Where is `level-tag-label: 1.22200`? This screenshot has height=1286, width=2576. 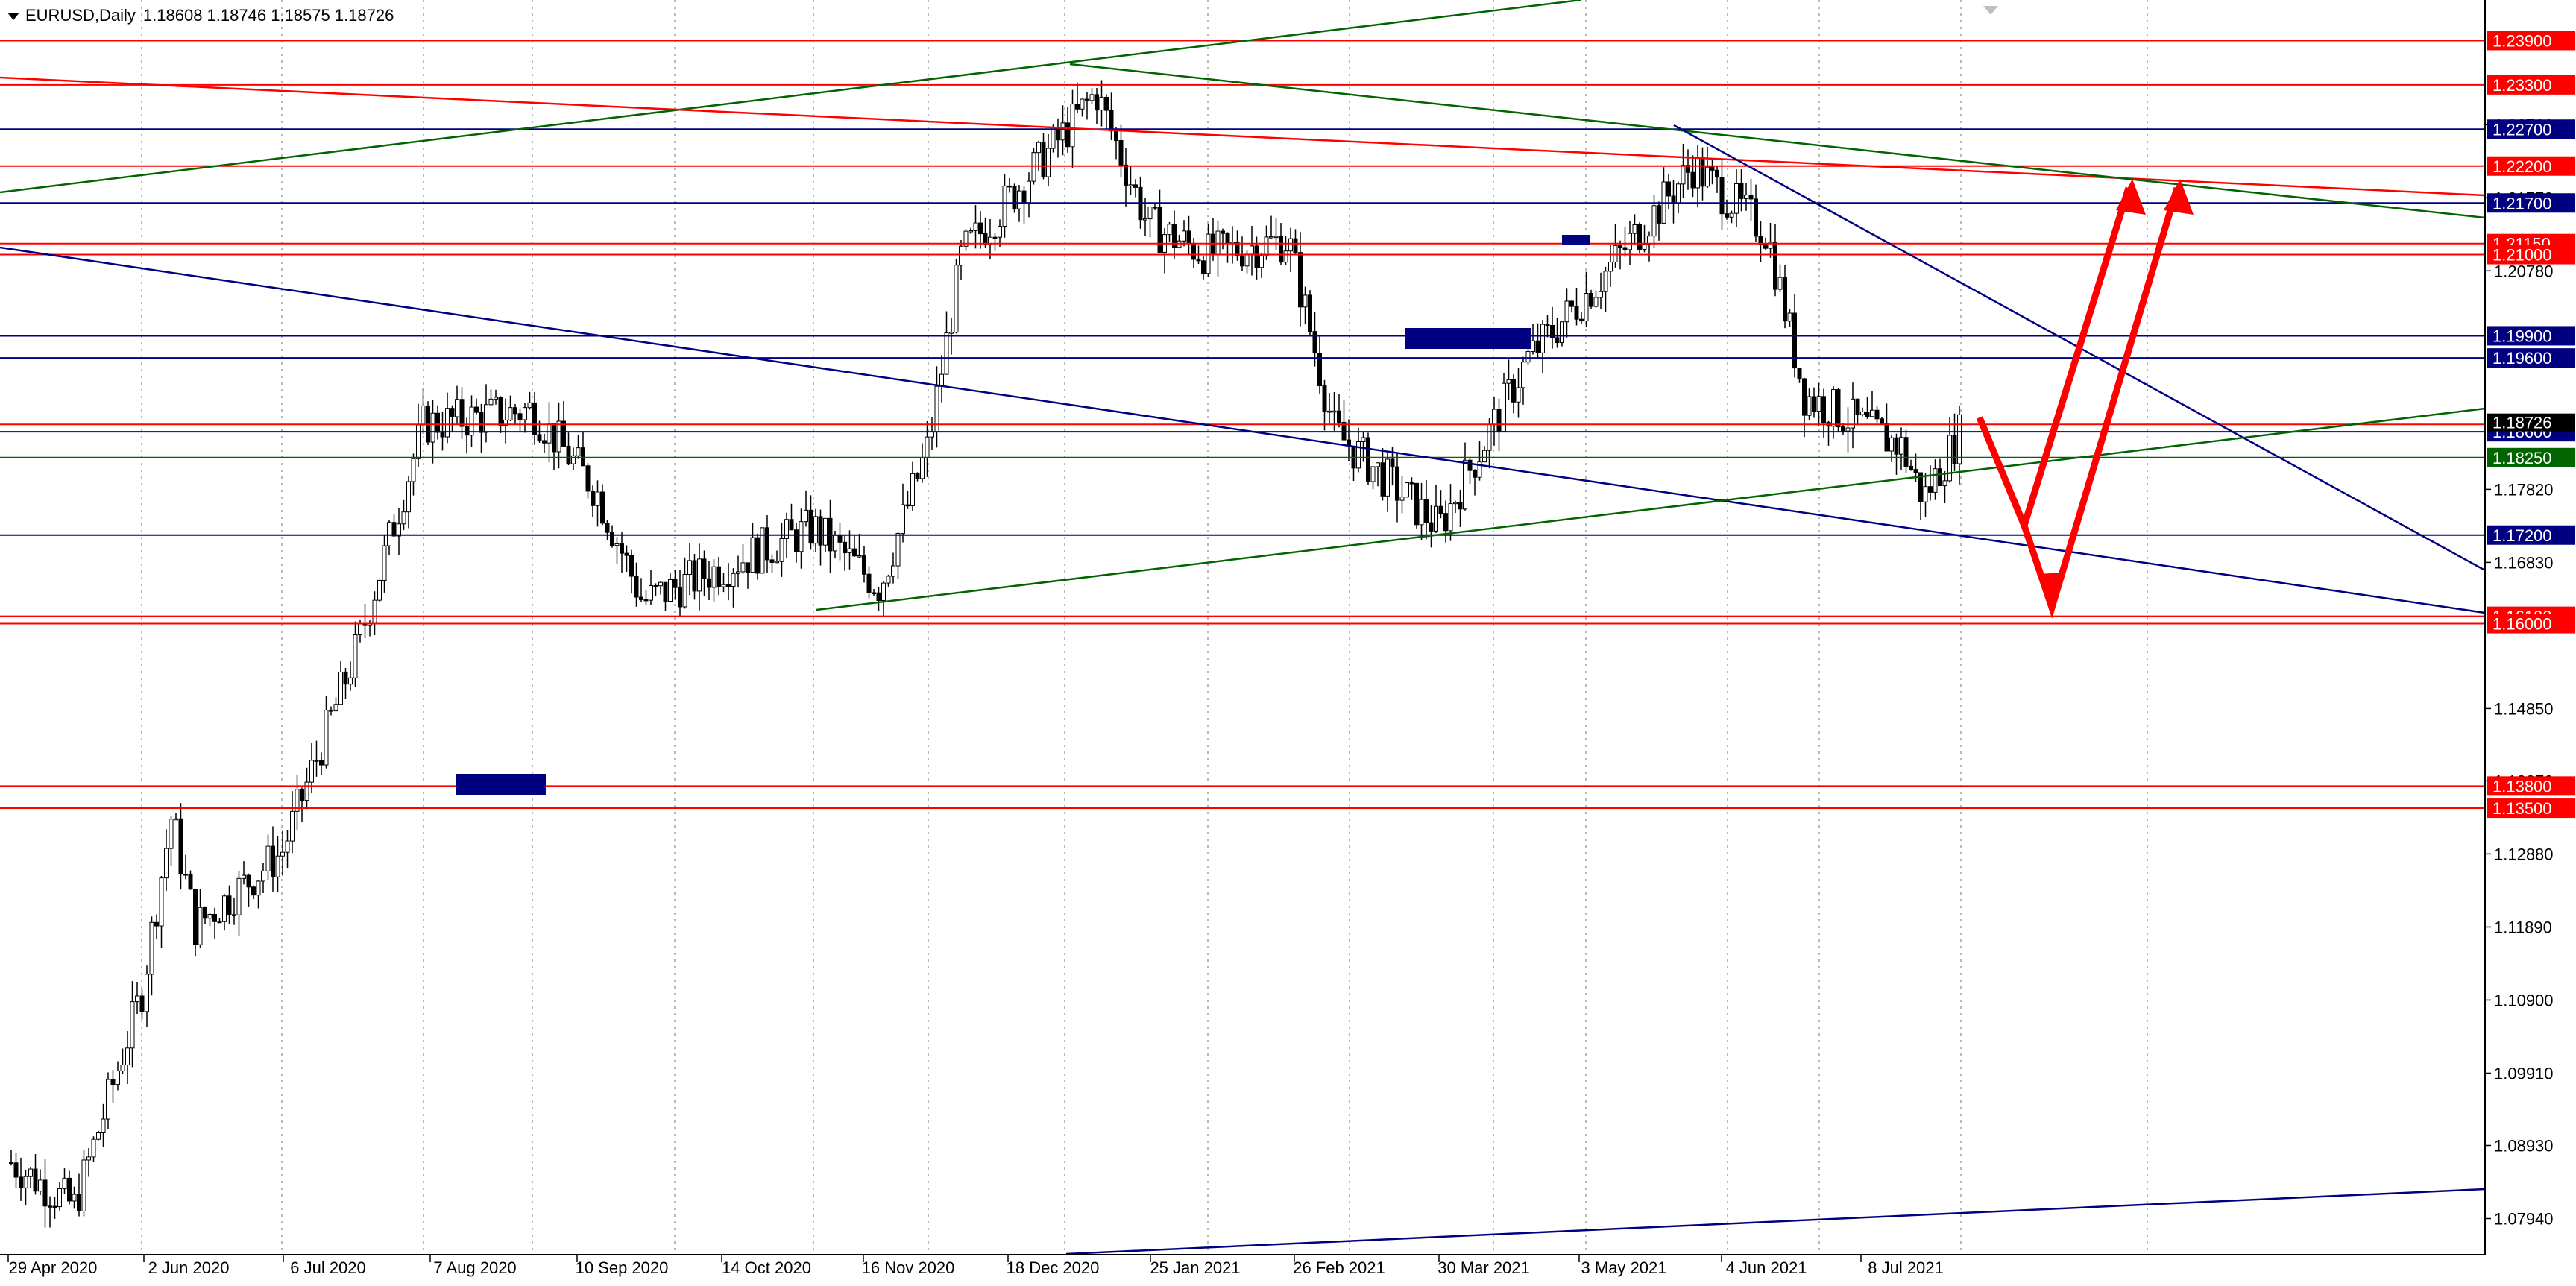
level-tag-label: 1.22200 is located at coordinates (2522, 166).